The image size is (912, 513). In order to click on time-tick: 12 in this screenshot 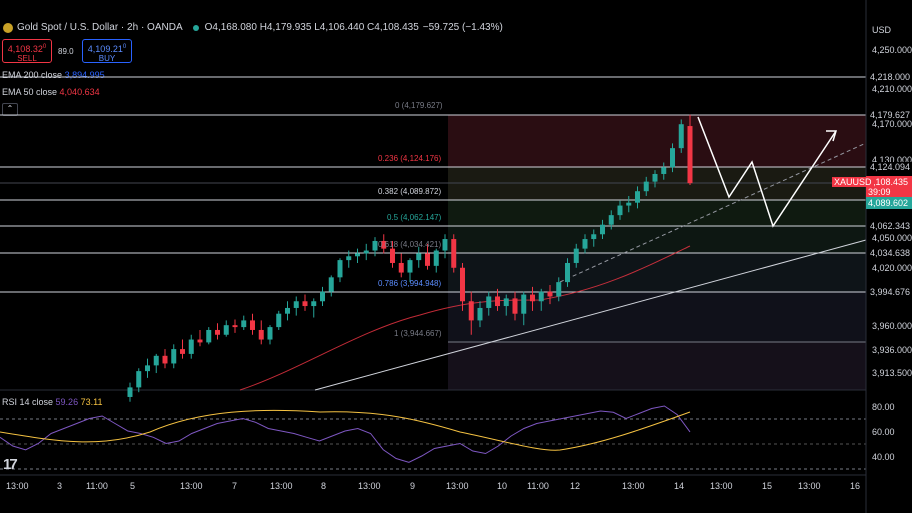, I will do `click(575, 486)`.